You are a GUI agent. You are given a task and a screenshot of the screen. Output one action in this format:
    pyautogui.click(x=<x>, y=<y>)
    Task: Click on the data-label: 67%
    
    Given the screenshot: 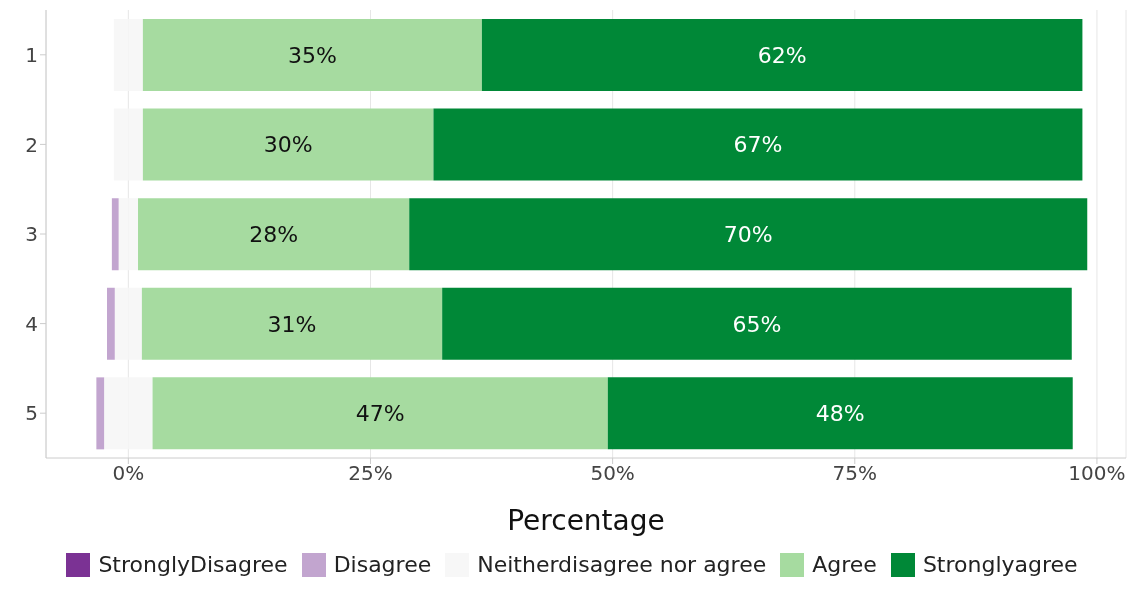 What is the action you would take?
    pyautogui.click(x=758, y=145)
    